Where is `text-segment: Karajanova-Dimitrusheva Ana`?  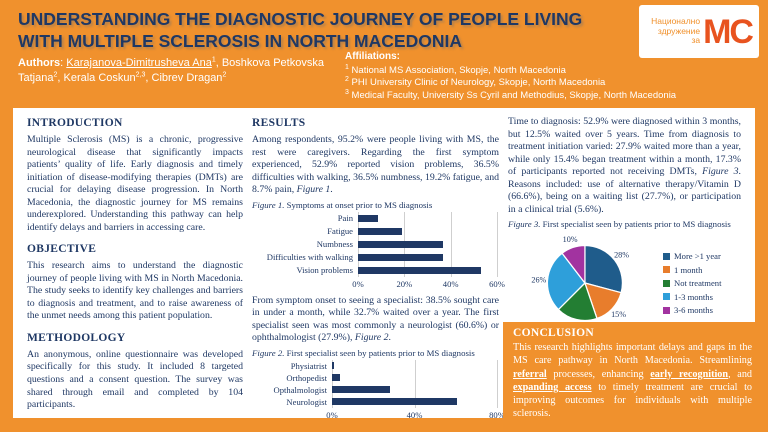
text-segment: Karajanova-Dimitrusheva Ana is located at coordinates (139, 63).